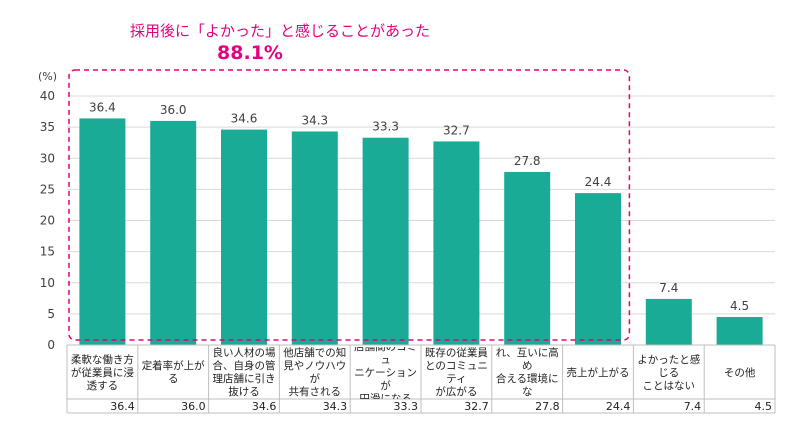 The width and height of the screenshot is (800, 435). I want to click on bar-value-label: 36.0, so click(173, 110).